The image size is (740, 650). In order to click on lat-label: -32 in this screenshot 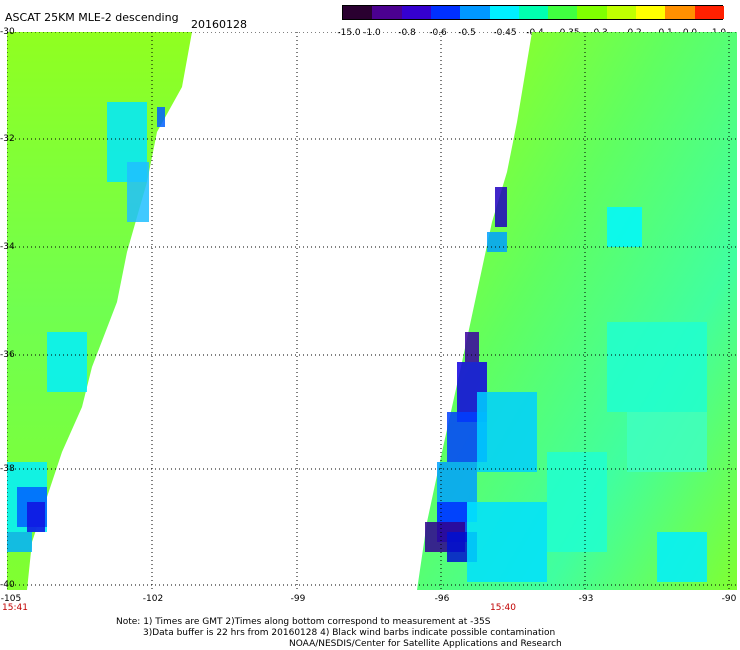, I will do `click(7, 139)`.